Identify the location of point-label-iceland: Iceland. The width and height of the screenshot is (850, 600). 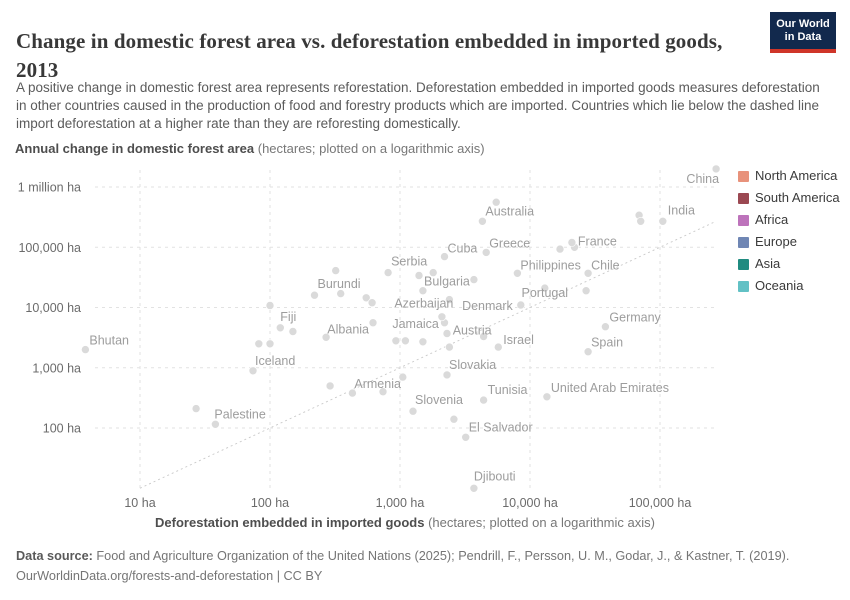
(275, 361).